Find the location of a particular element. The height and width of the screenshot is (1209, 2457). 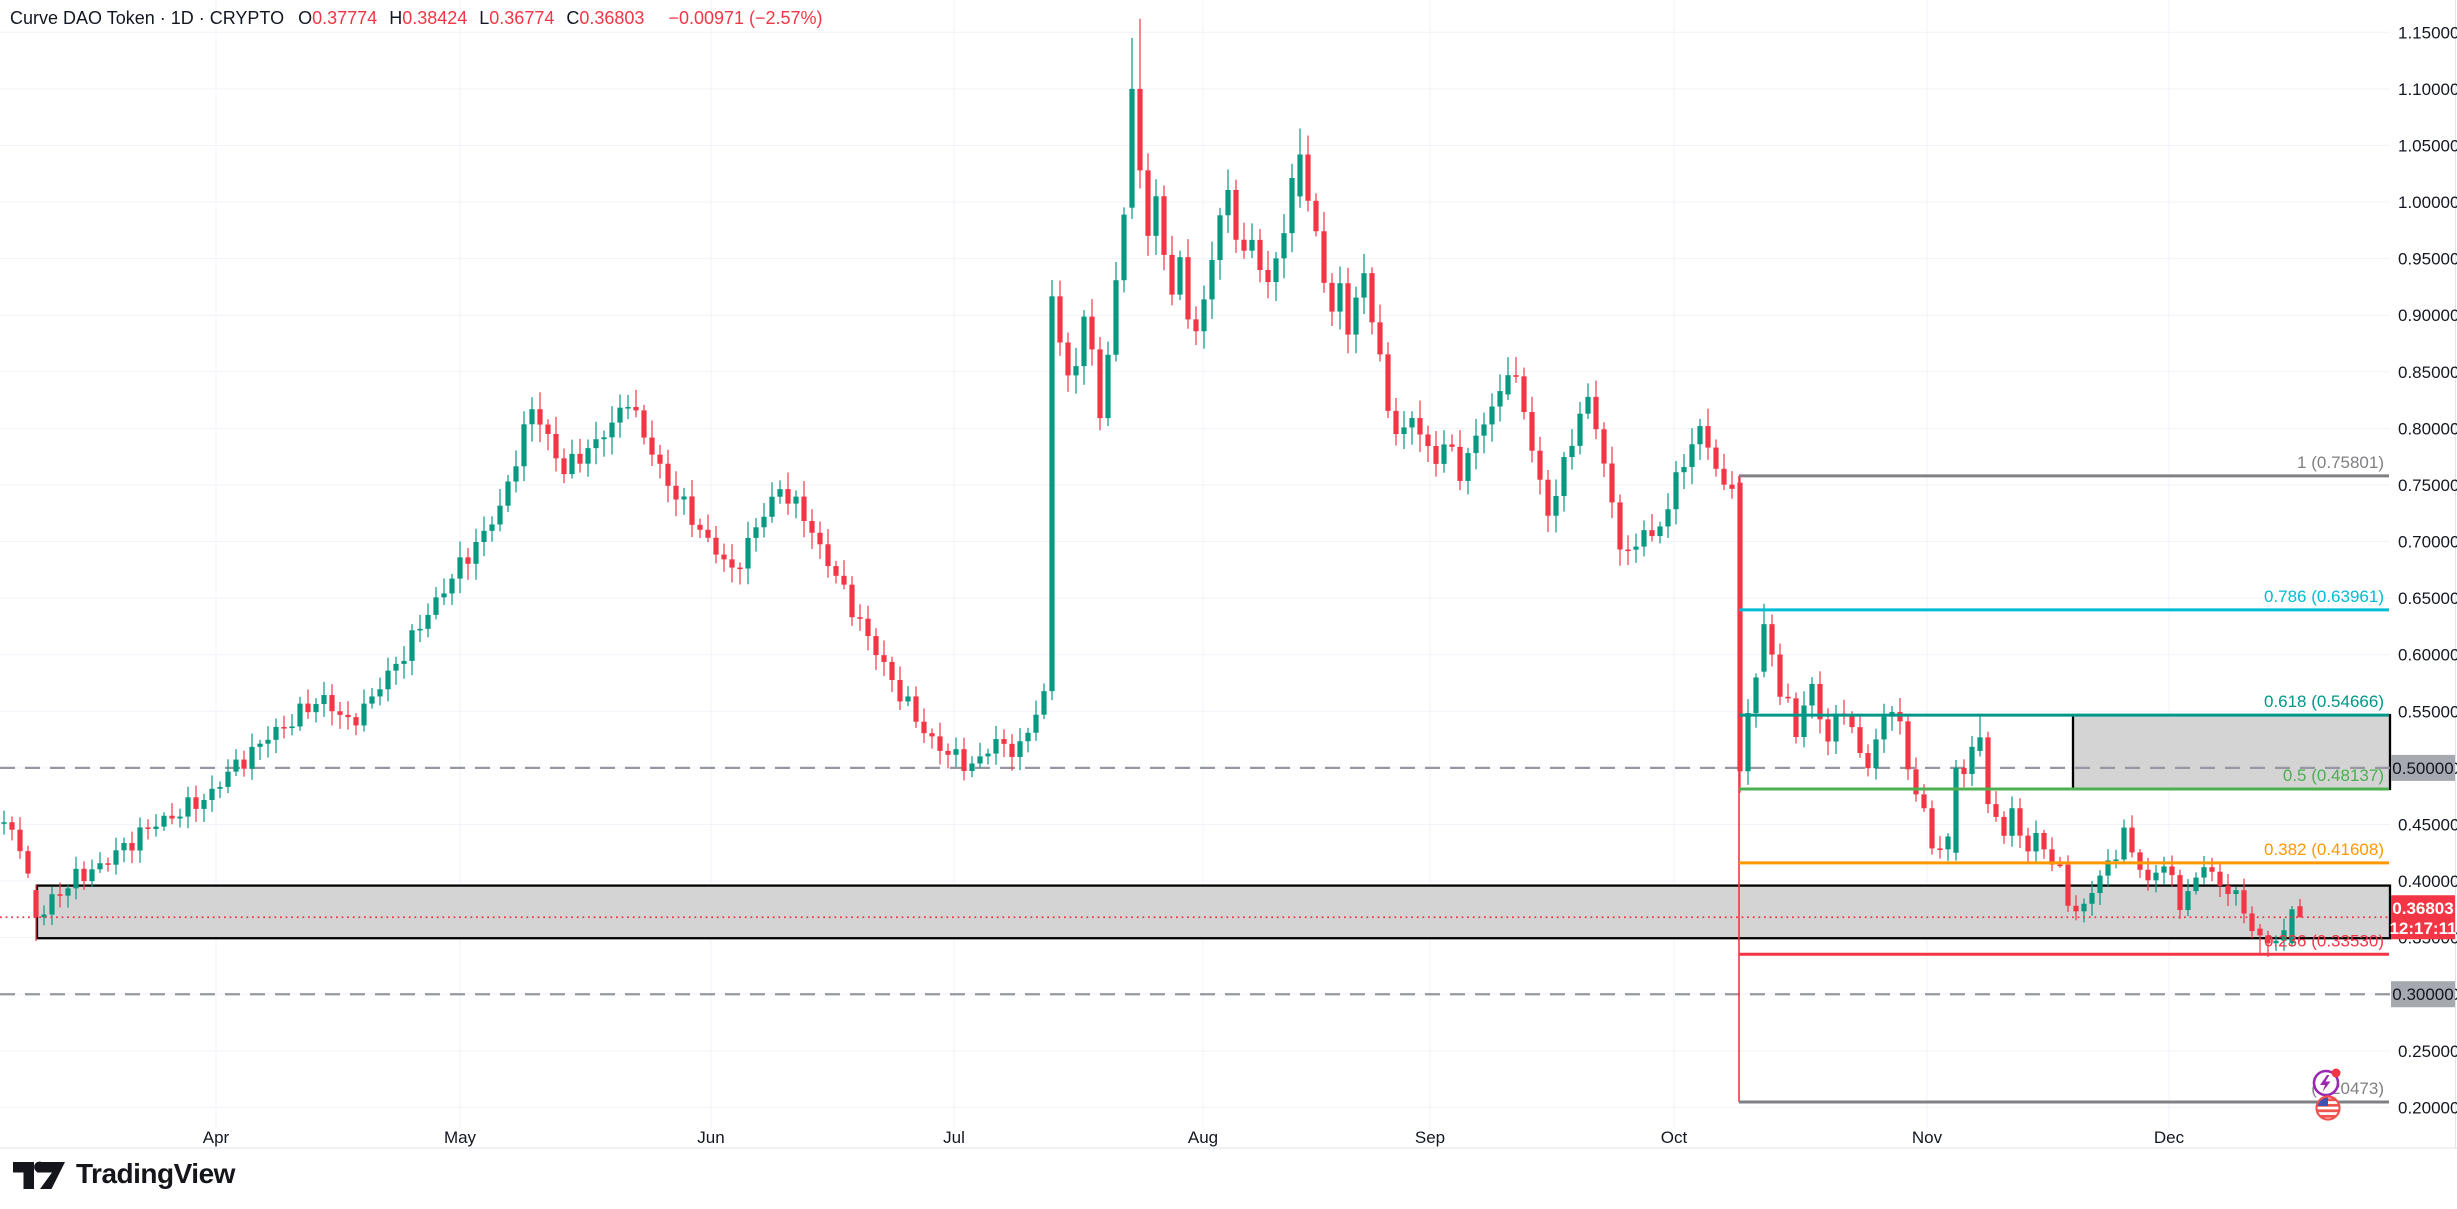

us-flag-event-icon is located at coordinates (2328, 1108).